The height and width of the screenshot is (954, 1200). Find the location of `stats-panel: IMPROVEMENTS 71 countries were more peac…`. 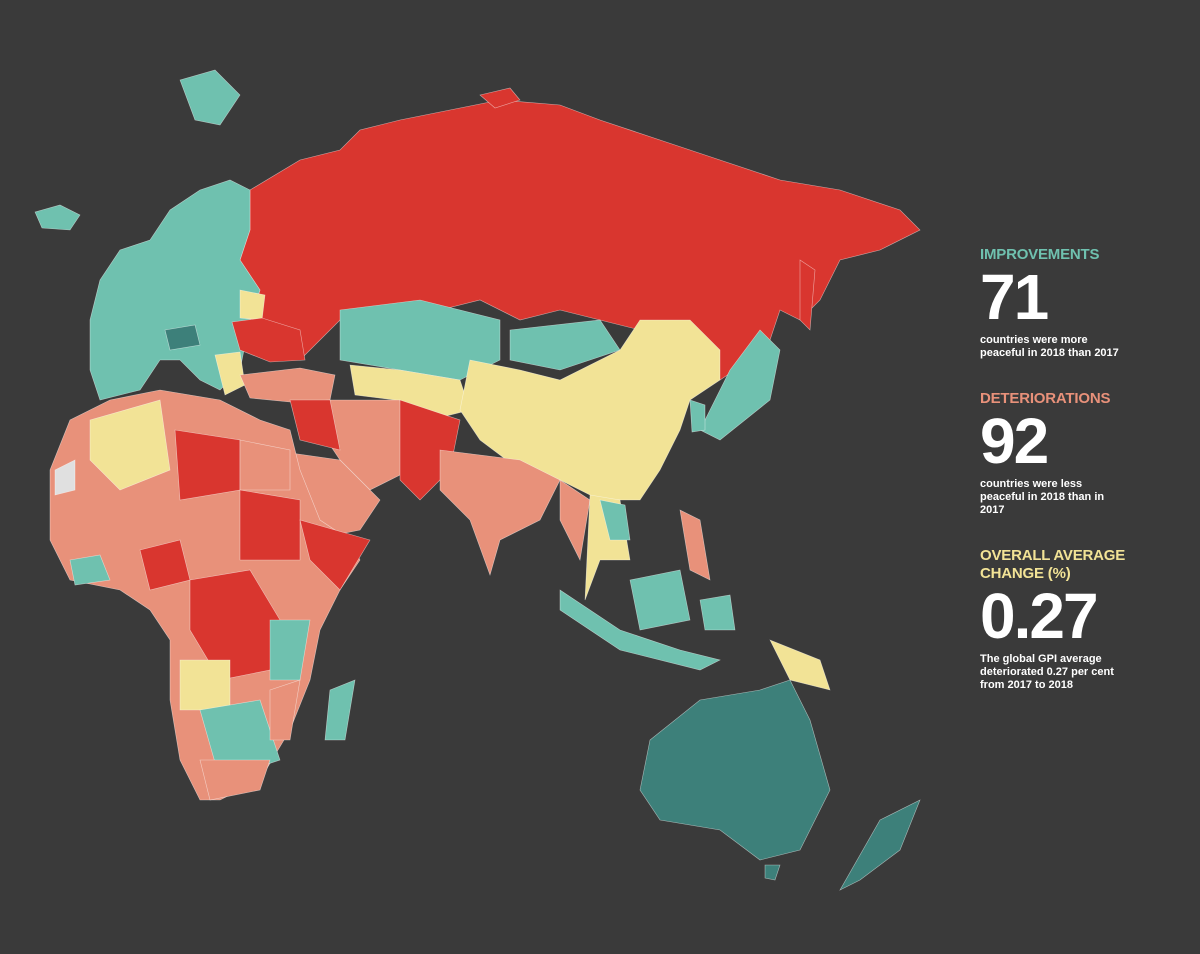

stats-panel: IMPROVEMENTS 71 countries were more peac… is located at coordinates (1055, 484).